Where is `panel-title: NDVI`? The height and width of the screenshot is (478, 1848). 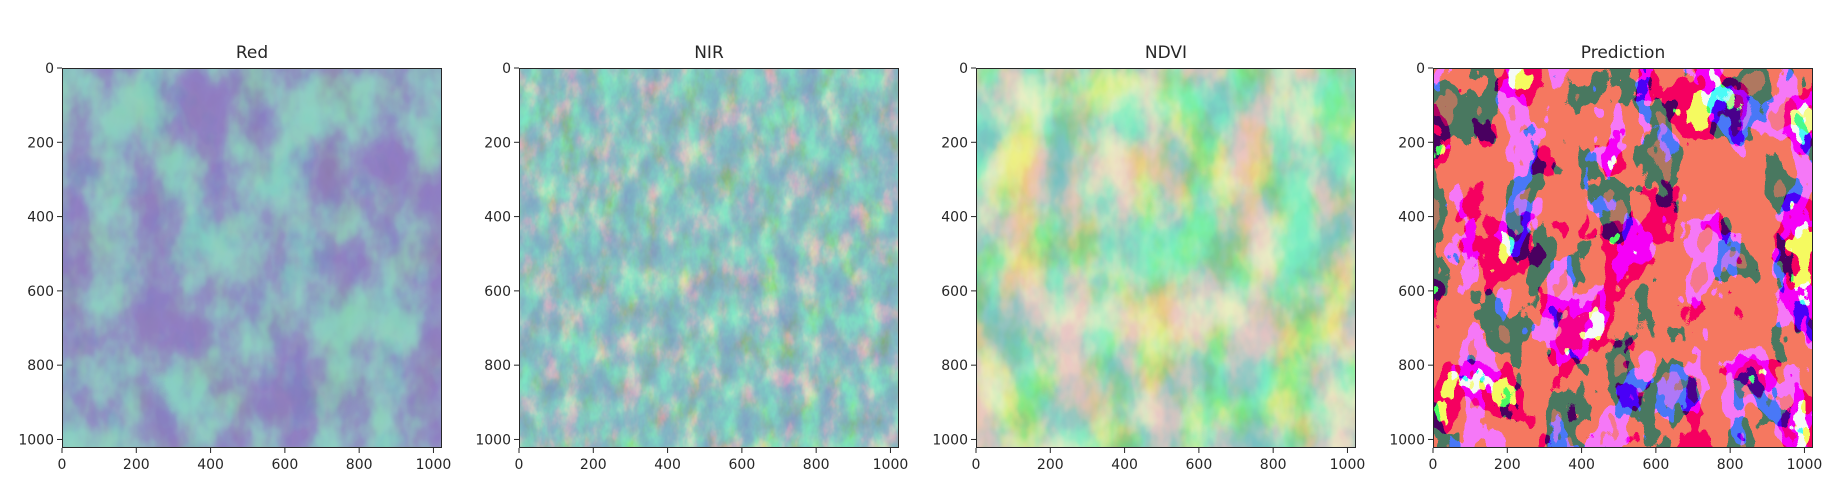
panel-title: NDVI is located at coordinates (1166, 53).